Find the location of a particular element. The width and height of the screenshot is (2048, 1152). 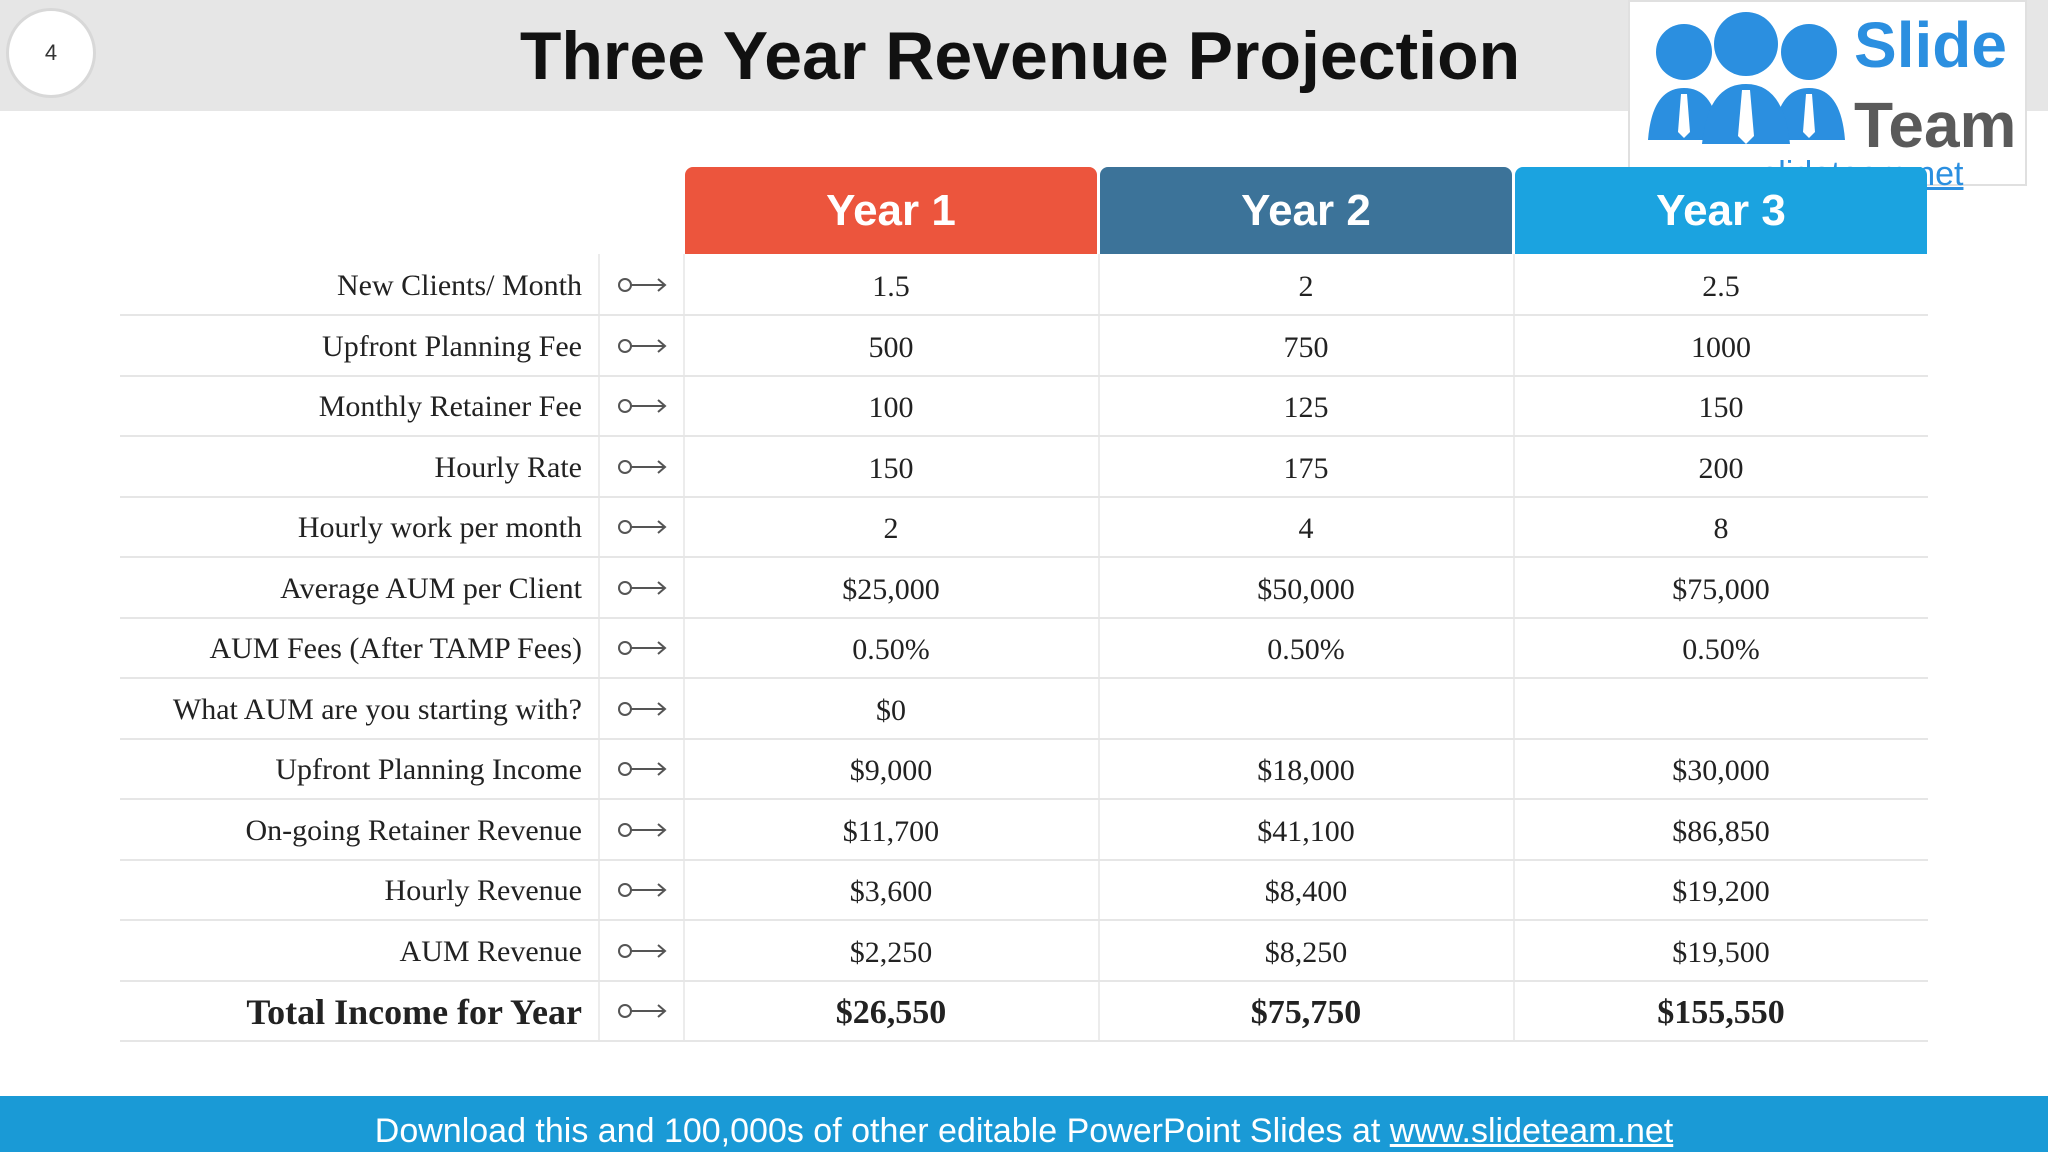

table-cell-year-2: 0.50% is located at coordinates (1306, 649).